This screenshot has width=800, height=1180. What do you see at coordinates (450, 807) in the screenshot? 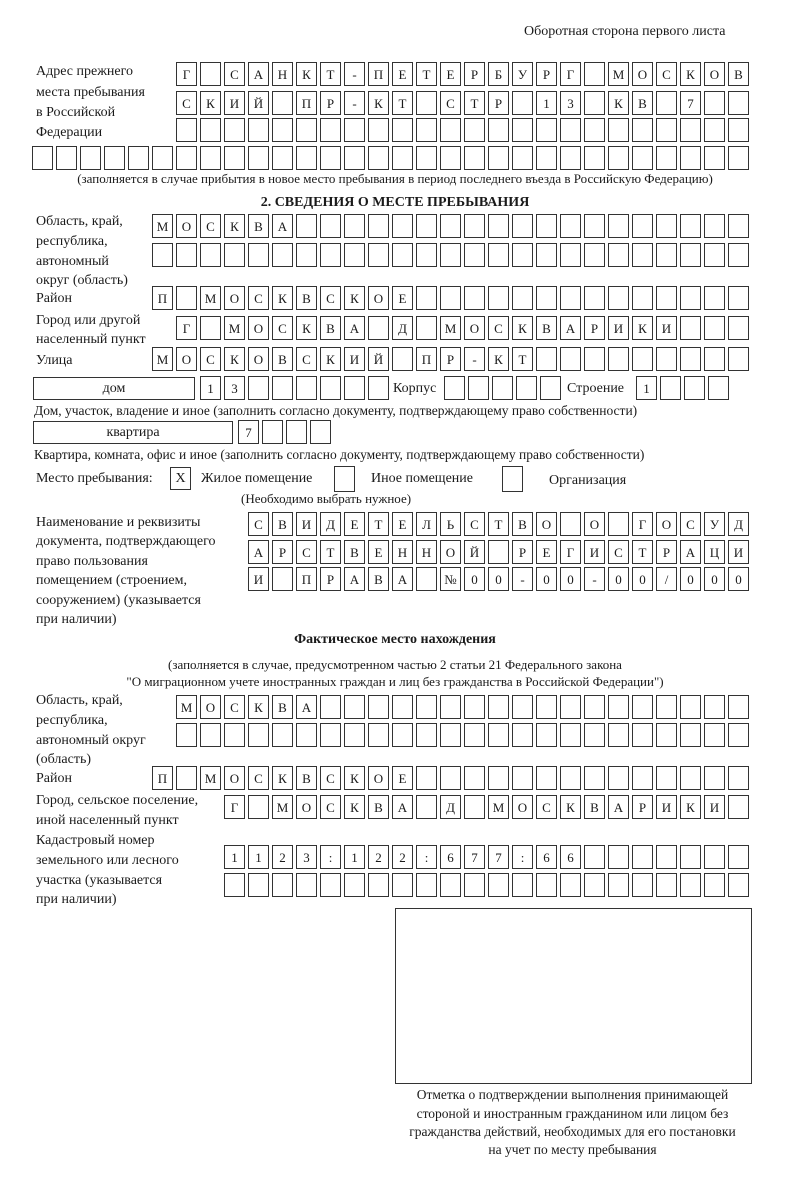
I see `char-cell: Д` at bounding box center [450, 807].